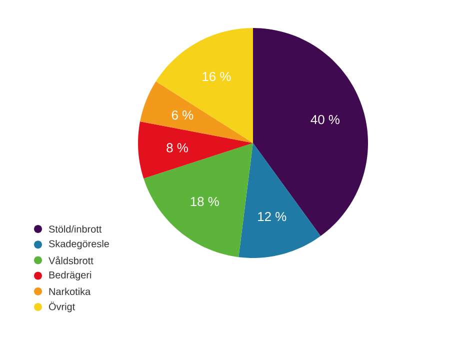  Describe the element at coordinates (177, 147) in the screenshot. I see `data-label: 8 %` at that location.